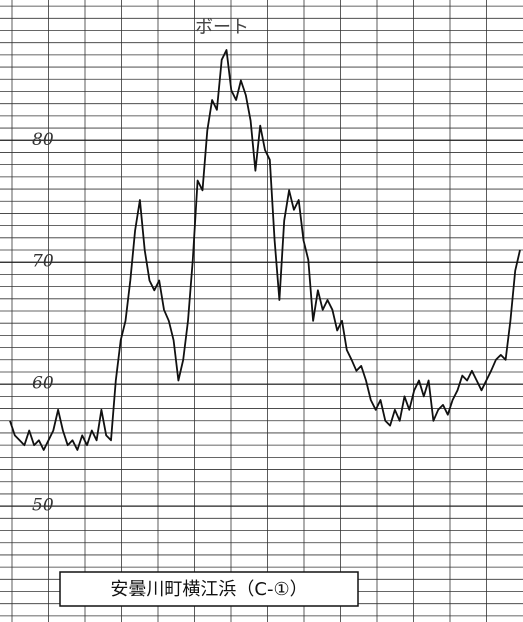  What do you see at coordinates (43, 384) in the screenshot?
I see `y-tick-label: 60` at bounding box center [43, 384].